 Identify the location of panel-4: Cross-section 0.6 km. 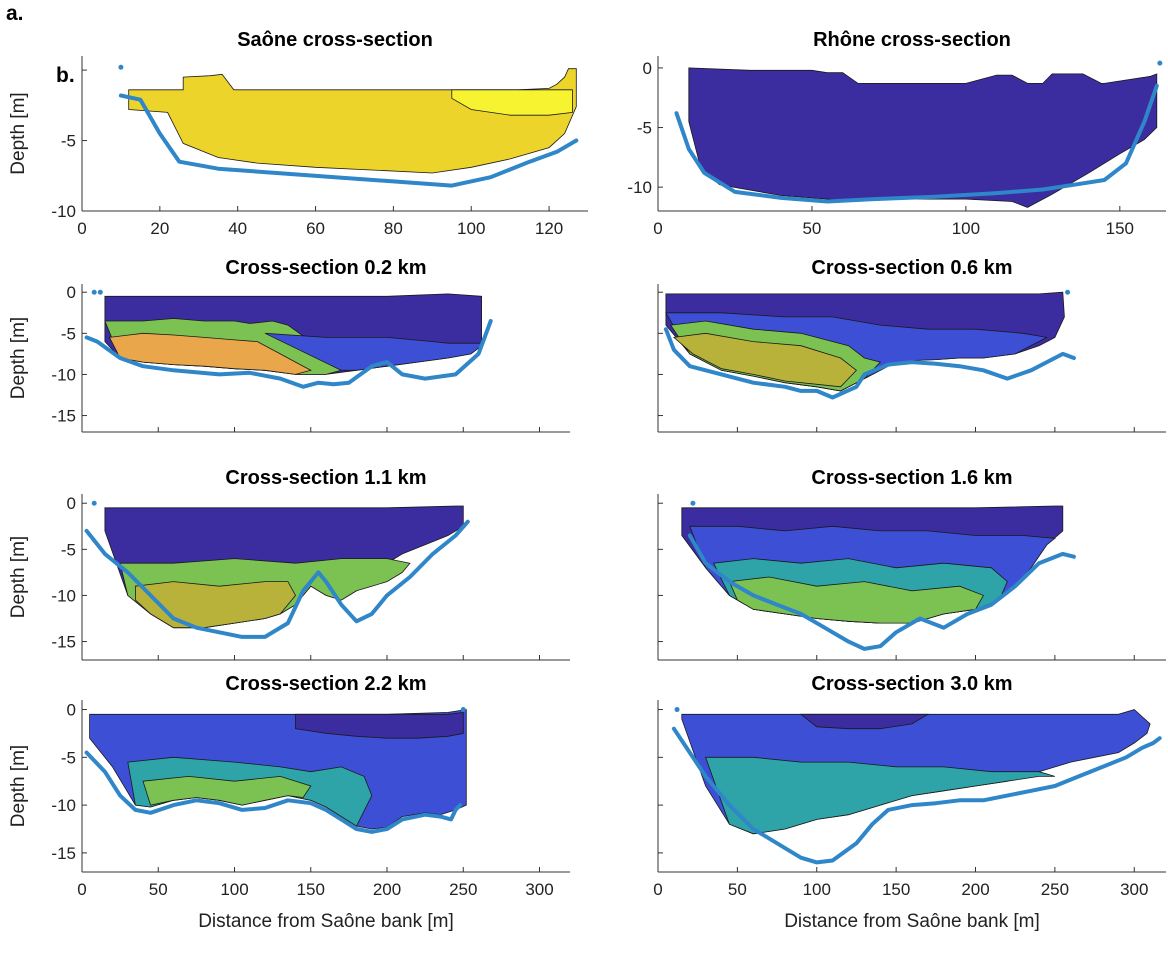
(911, 345).